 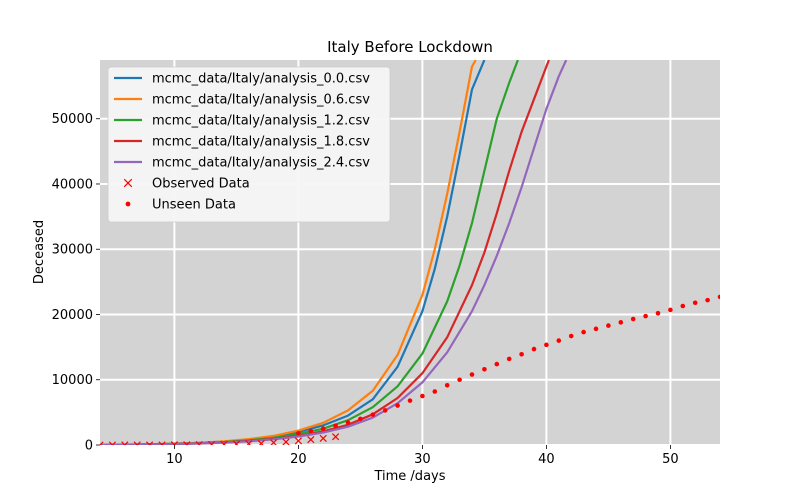 I want to click on legend-label: Unseen Data, so click(x=194, y=205).